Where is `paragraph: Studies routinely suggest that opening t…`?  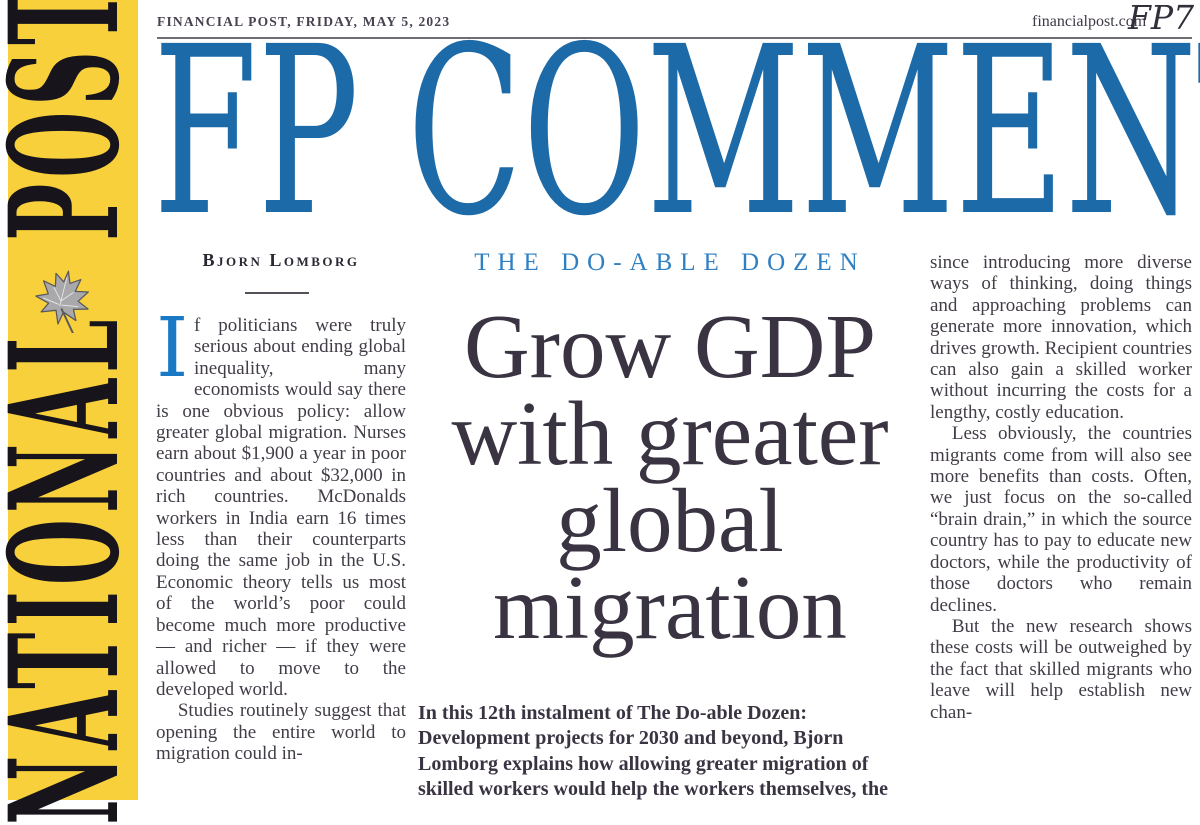
paragraph: Studies routinely suggest that opening t… is located at coordinates (281, 732).